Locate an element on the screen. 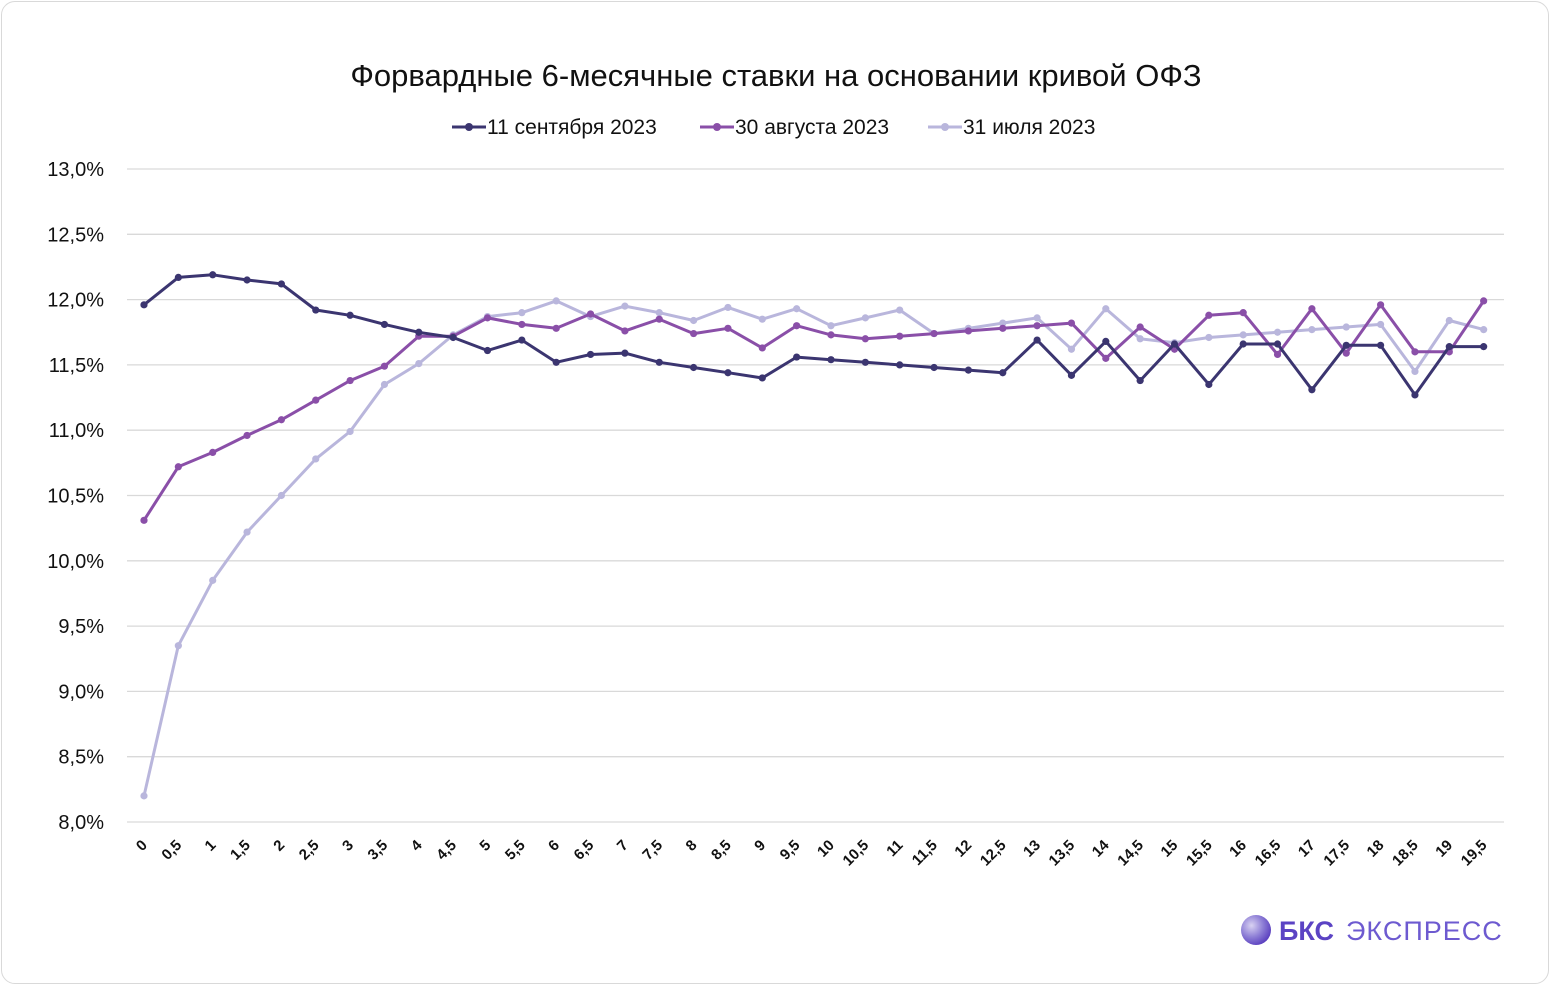  brand-name-light: ЭКСПРЕСС is located at coordinates (1424, 931).